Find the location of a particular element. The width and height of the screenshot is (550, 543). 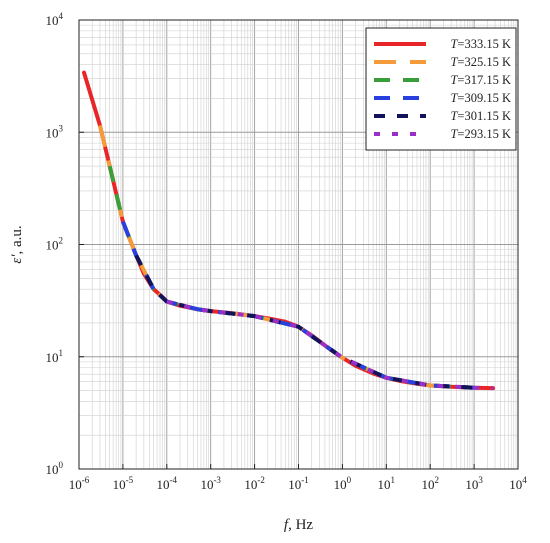

x-tick-label: 10⁻³ is located at coordinates (210, 483).